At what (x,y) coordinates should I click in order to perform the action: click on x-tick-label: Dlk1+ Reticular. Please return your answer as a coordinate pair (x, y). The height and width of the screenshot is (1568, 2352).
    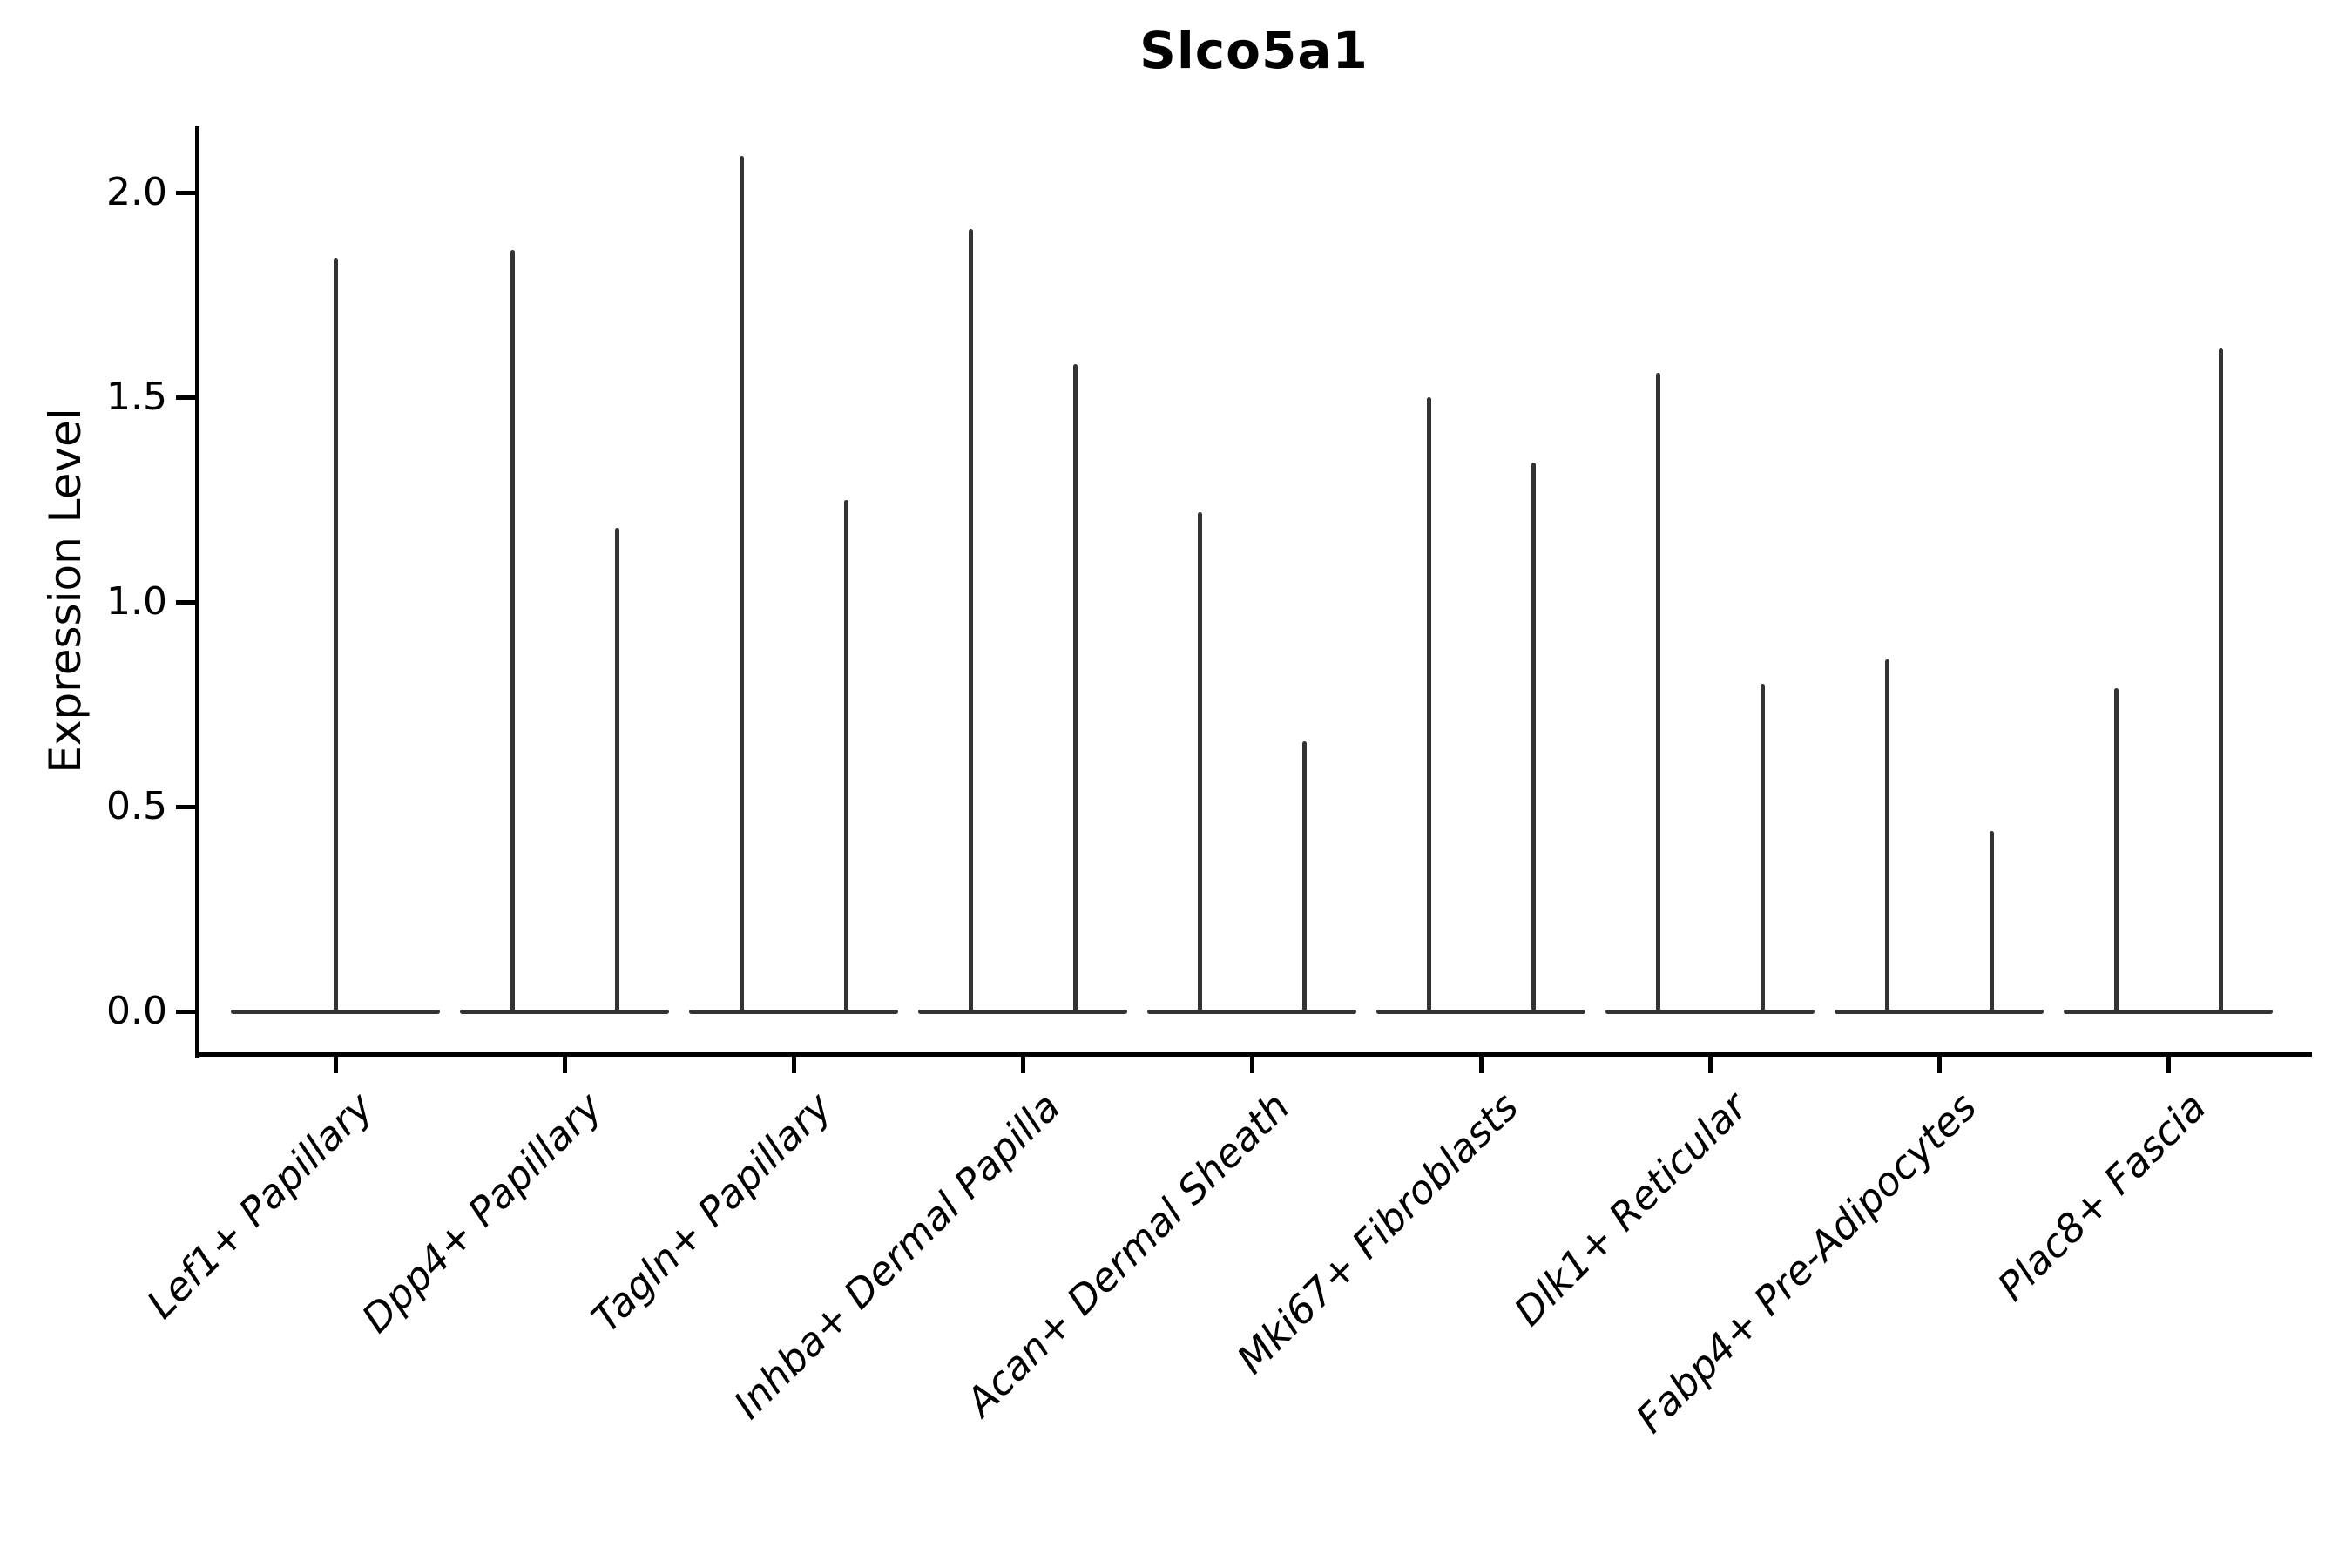
    Looking at the image, I should click on (1630, 1209).